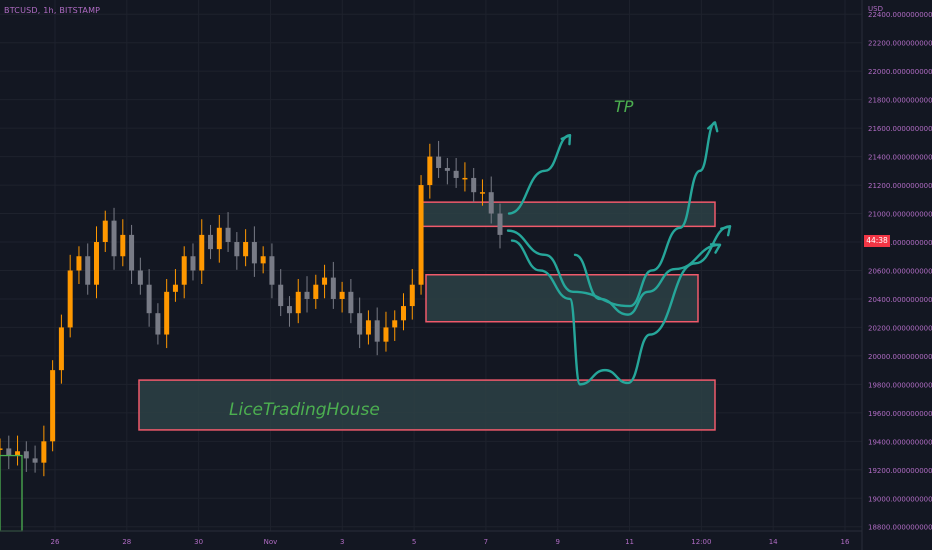  What do you see at coordinates (701, 542) in the screenshot?
I see `time-tick-label: 12:00` at bounding box center [701, 542].